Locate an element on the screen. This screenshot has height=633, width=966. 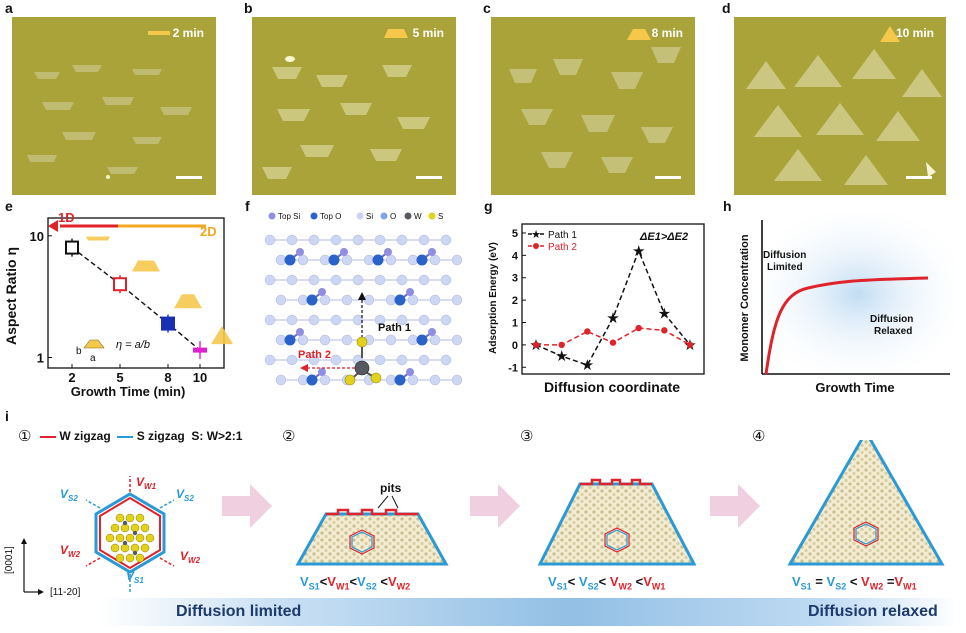
micrograph-a: 2 min is located at coordinates (114, 106).